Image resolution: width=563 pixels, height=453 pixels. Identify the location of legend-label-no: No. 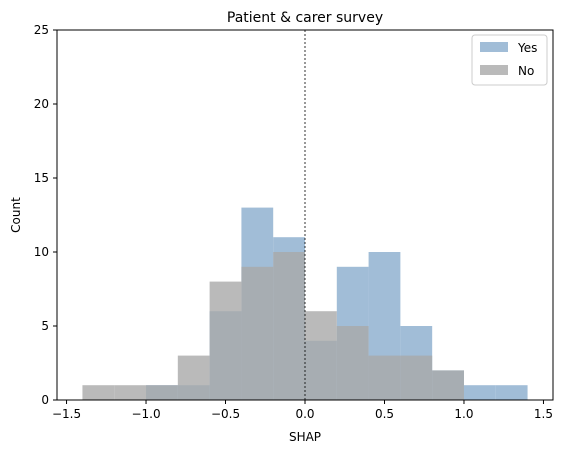
(526, 71).